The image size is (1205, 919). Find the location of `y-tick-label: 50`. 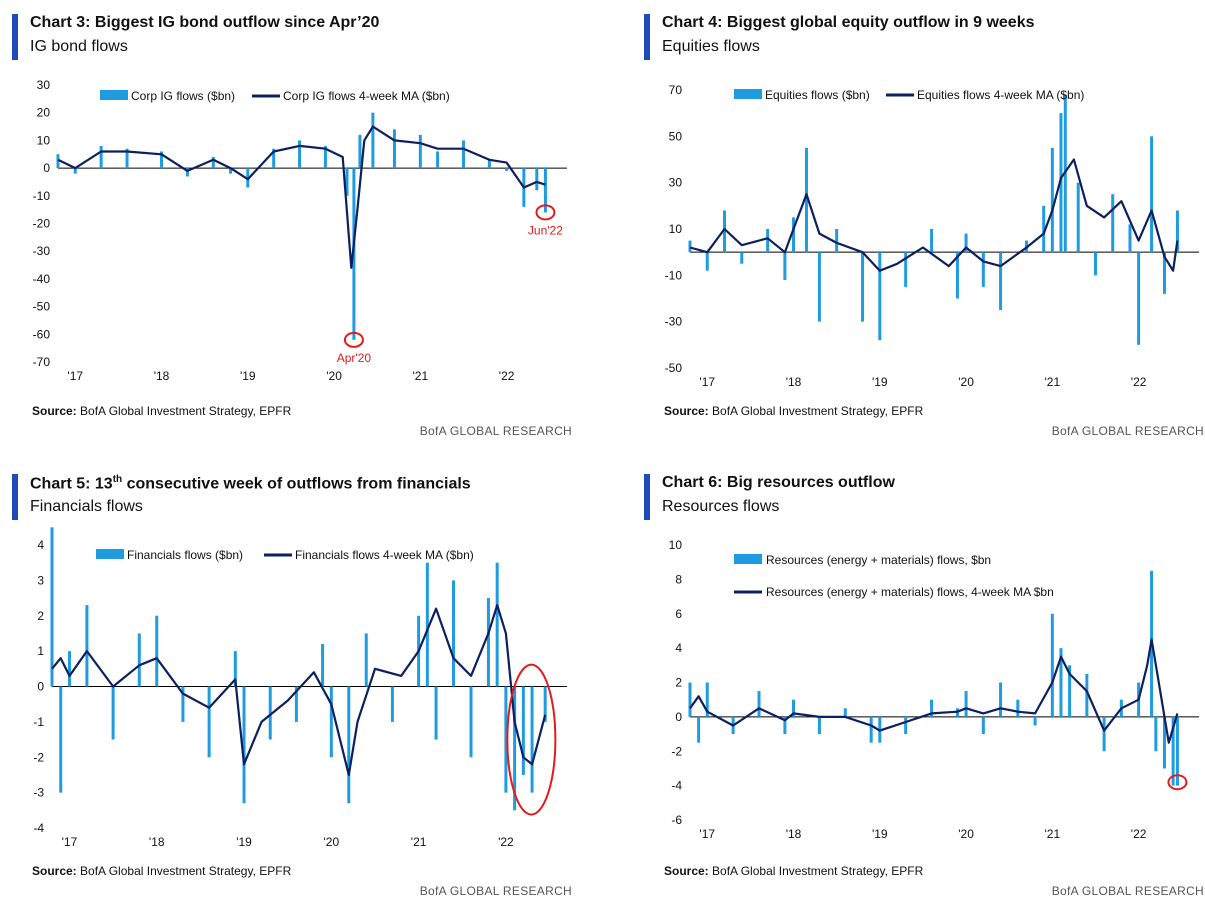

y-tick-label: 50 is located at coordinates (676, 136).